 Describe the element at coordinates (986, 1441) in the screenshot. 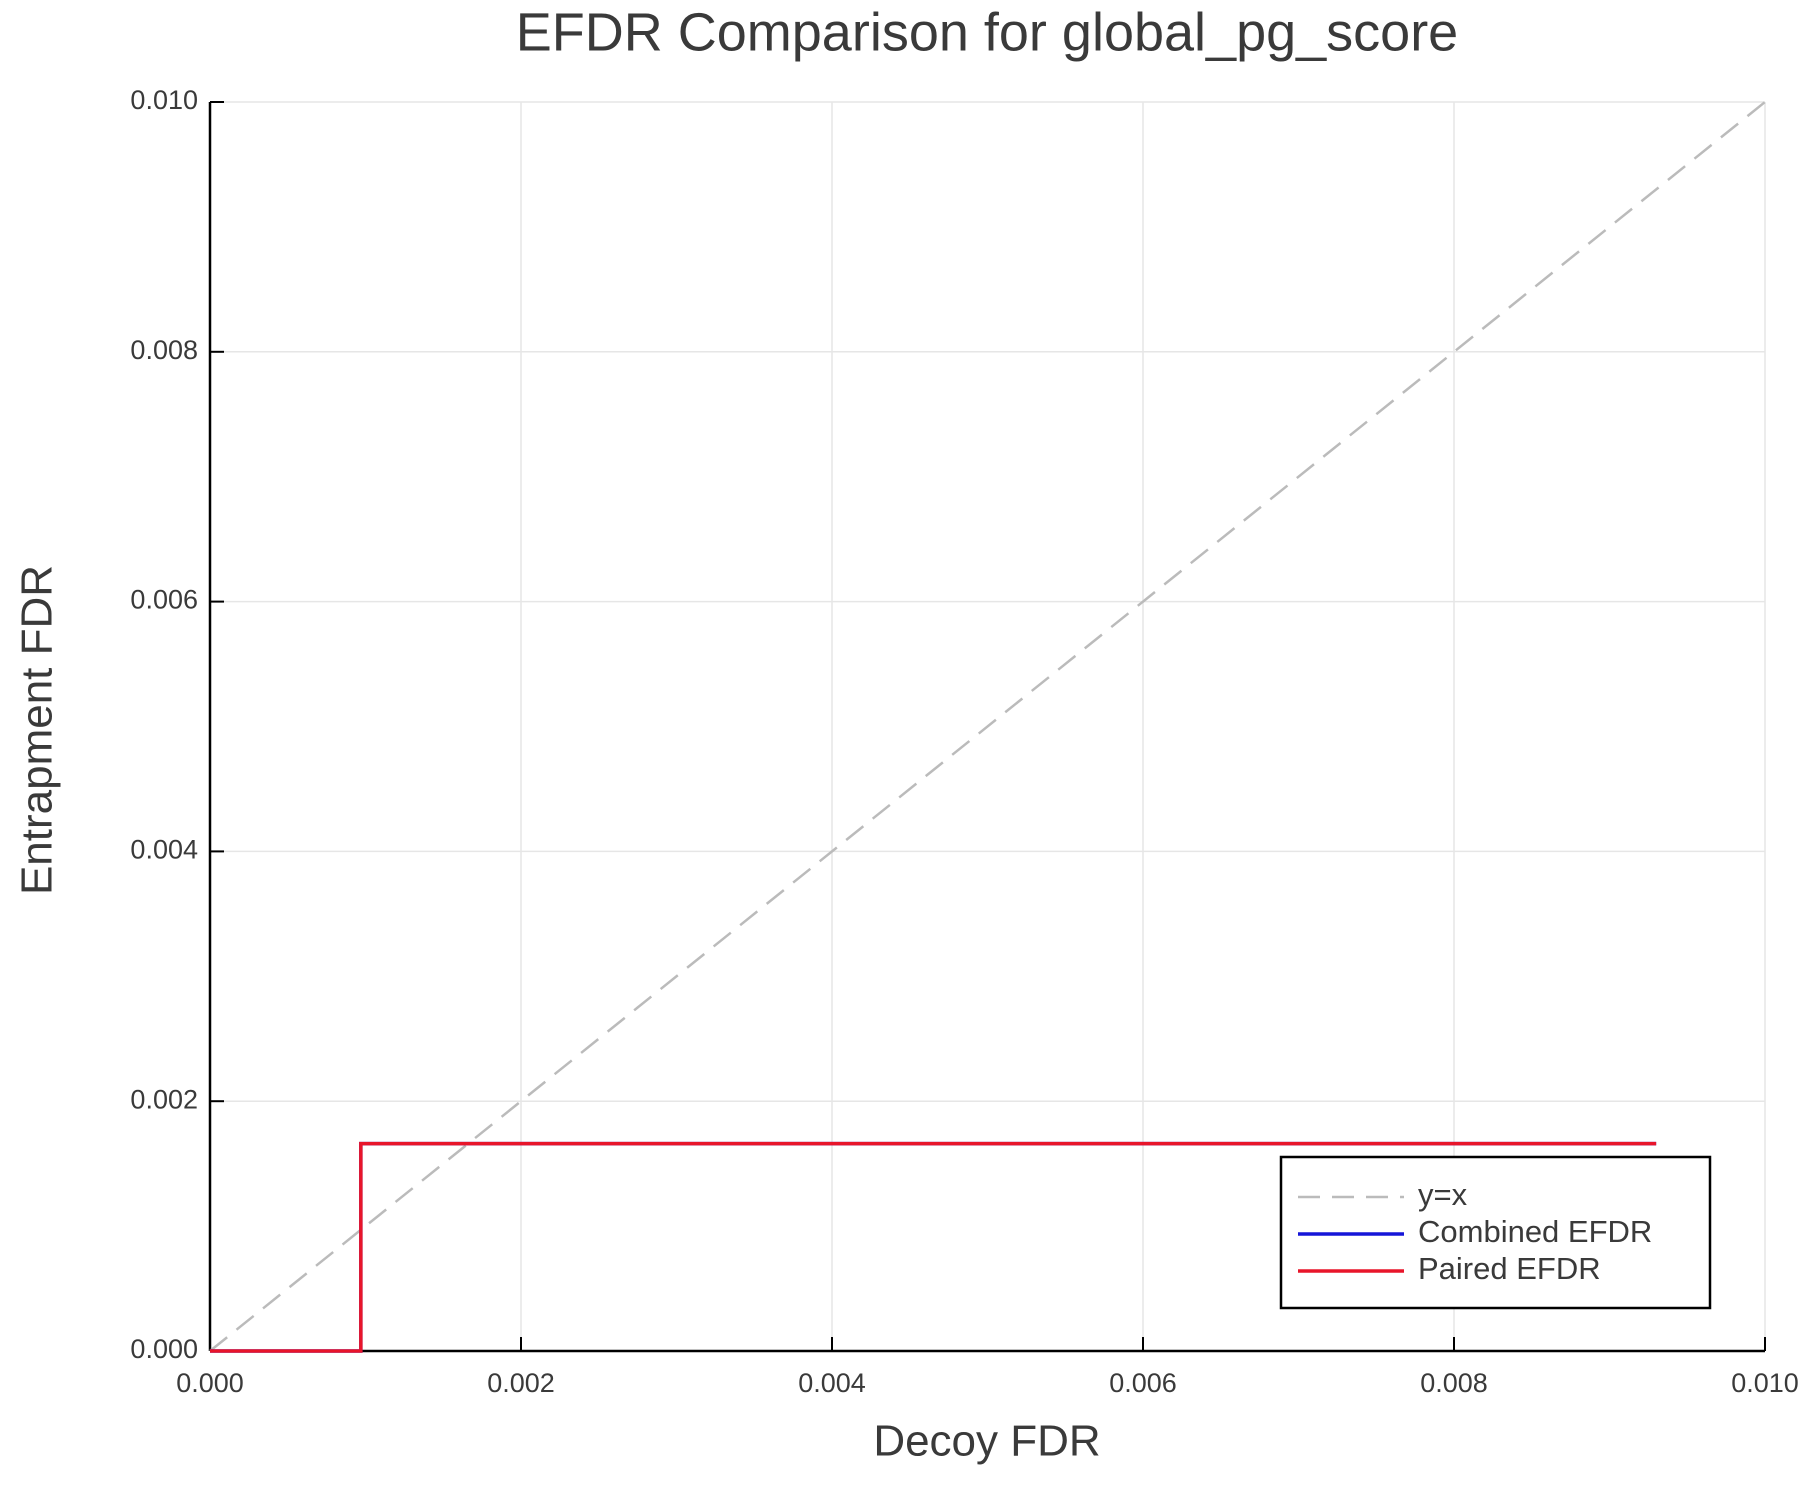

I see `x-axis-label: Decoy FDR` at that location.